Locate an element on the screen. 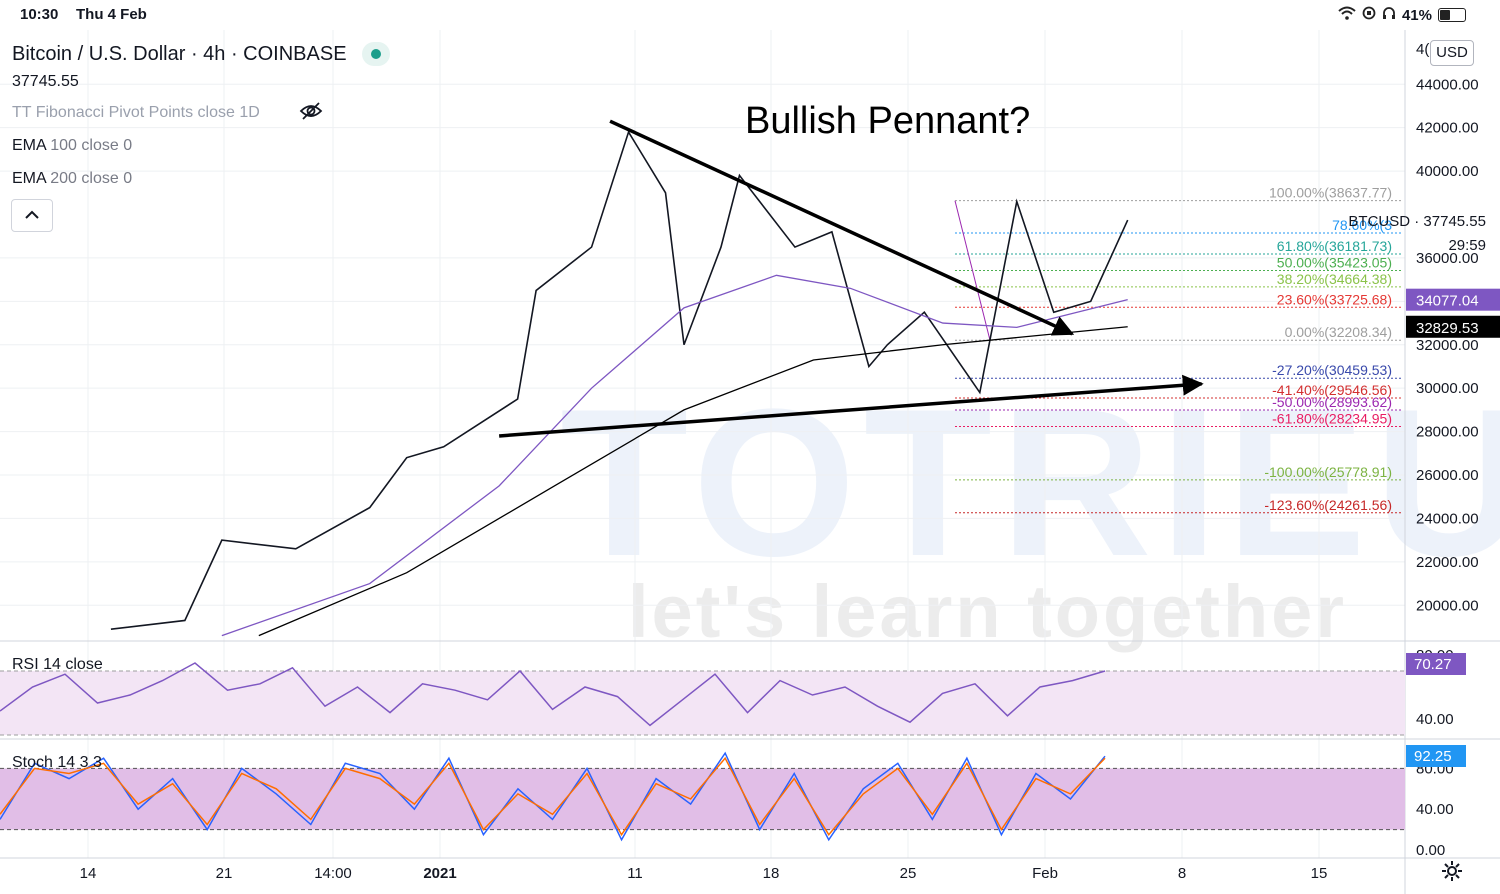 This screenshot has height=894, width=1500. stoch-line-pctk is located at coordinates (553, 796).